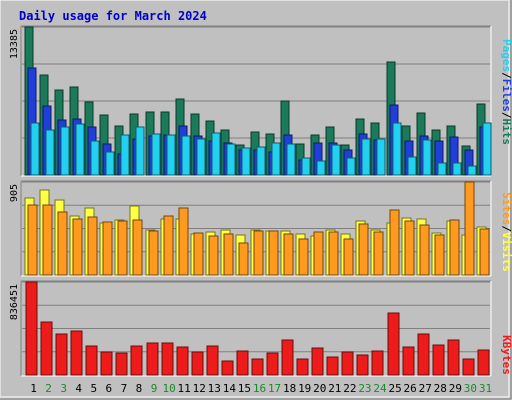  Describe the element at coordinates (410, 388) in the screenshot. I see `day-label: 26` at that location.